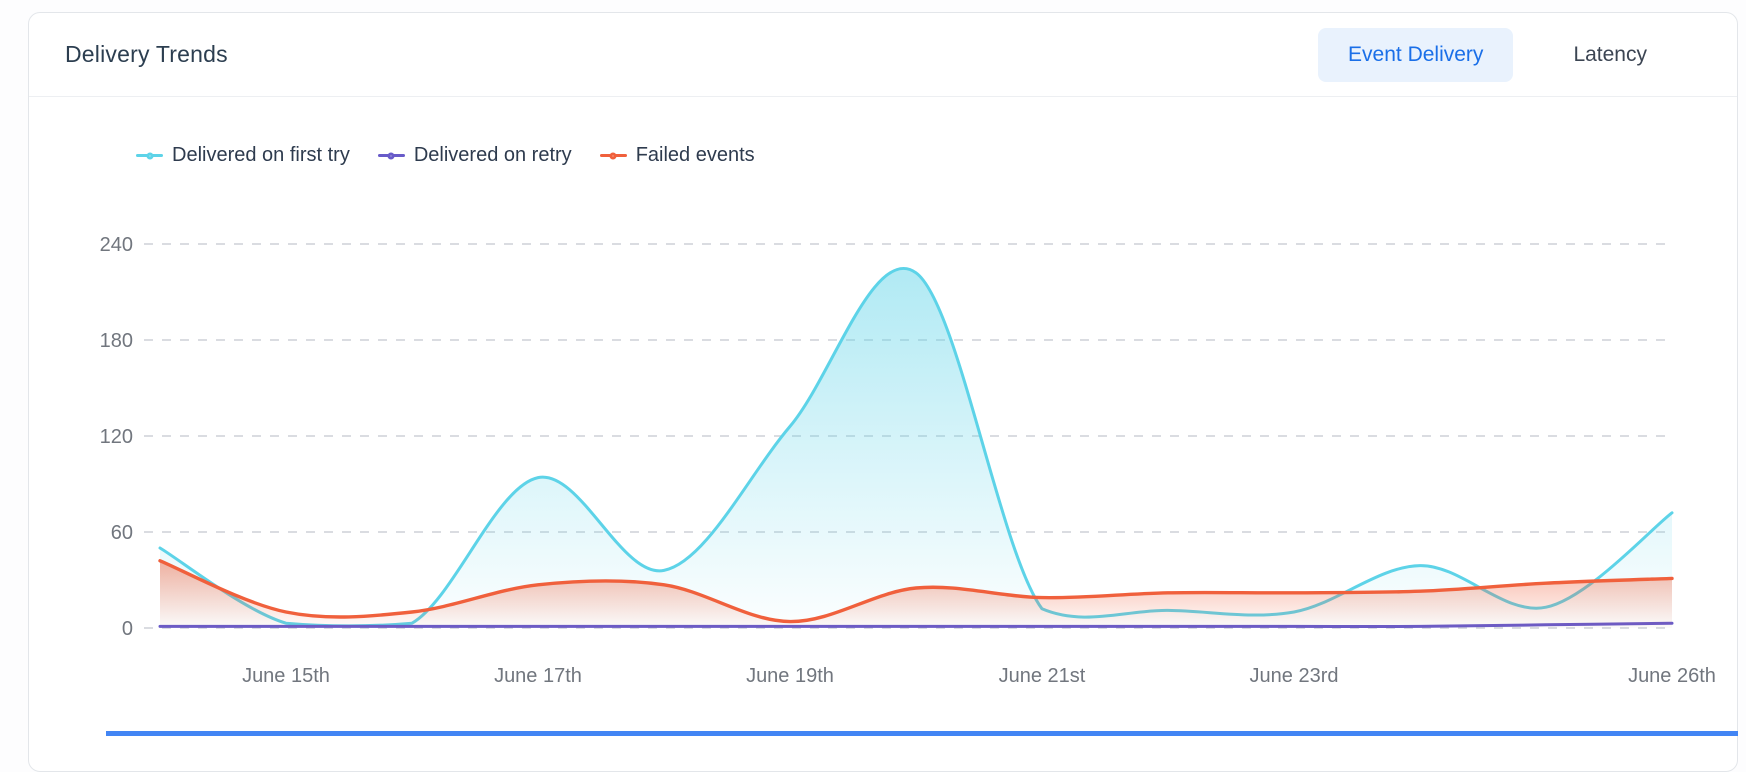 This screenshot has width=1746, height=772. What do you see at coordinates (1294, 676) in the screenshot?
I see `x-axis-label-june-23rd: June 23rd` at bounding box center [1294, 676].